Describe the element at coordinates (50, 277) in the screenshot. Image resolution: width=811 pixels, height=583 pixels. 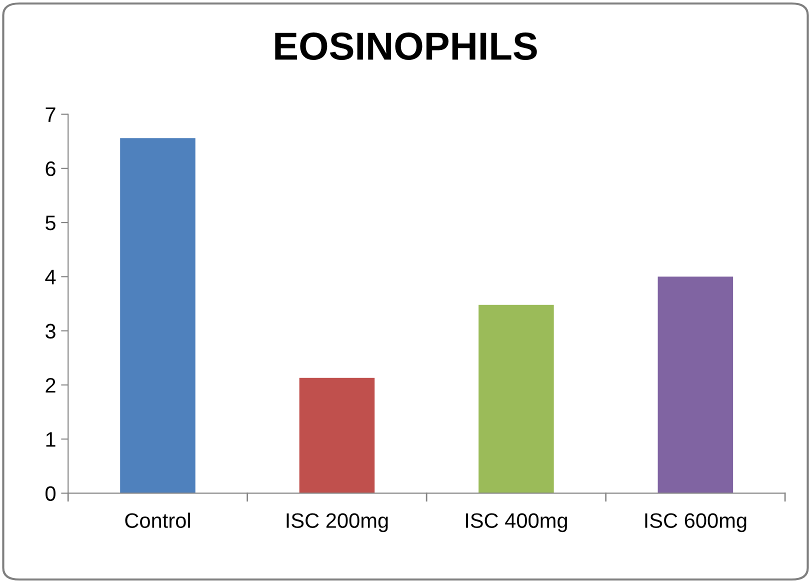
I see `y-tick-label: 4` at that location.